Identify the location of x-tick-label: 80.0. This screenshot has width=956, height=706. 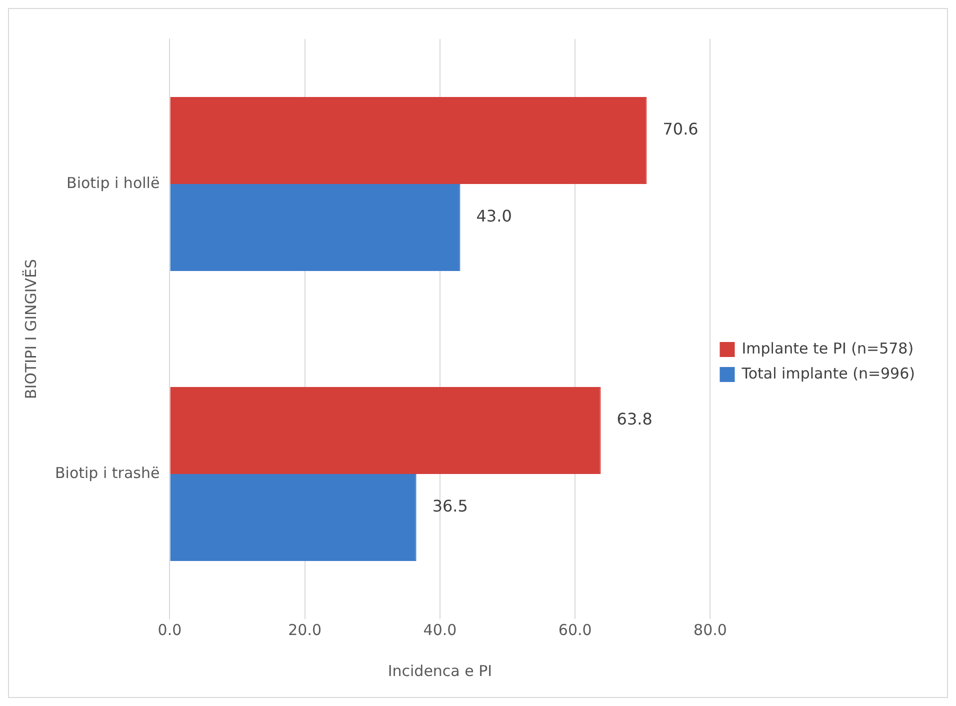
(710, 629).